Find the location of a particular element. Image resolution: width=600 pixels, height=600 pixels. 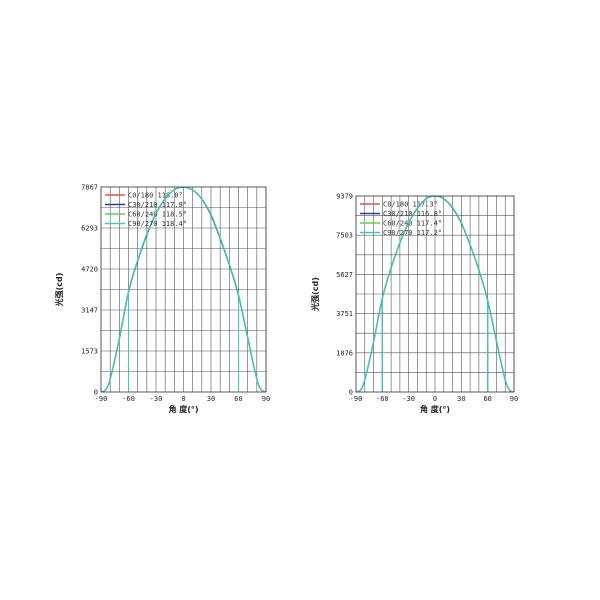

y-tick-label: 1573 is located at coordinates (89, 352).